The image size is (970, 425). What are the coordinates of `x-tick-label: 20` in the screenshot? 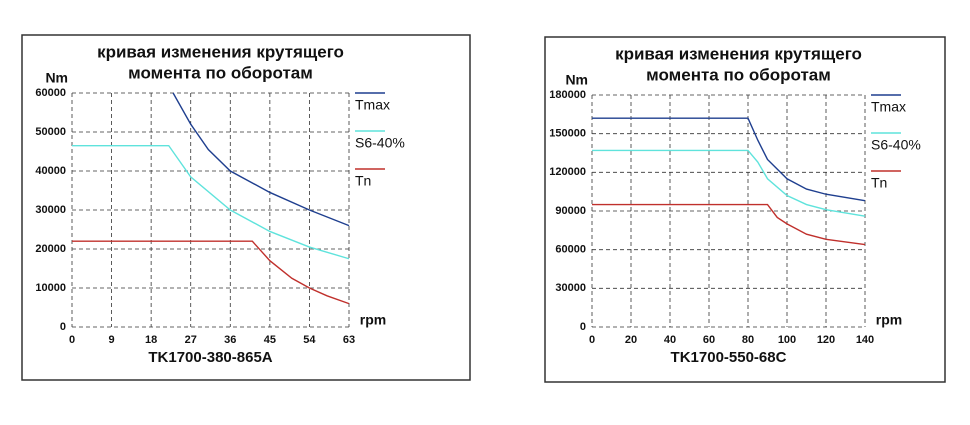 It's located at (631, 340).